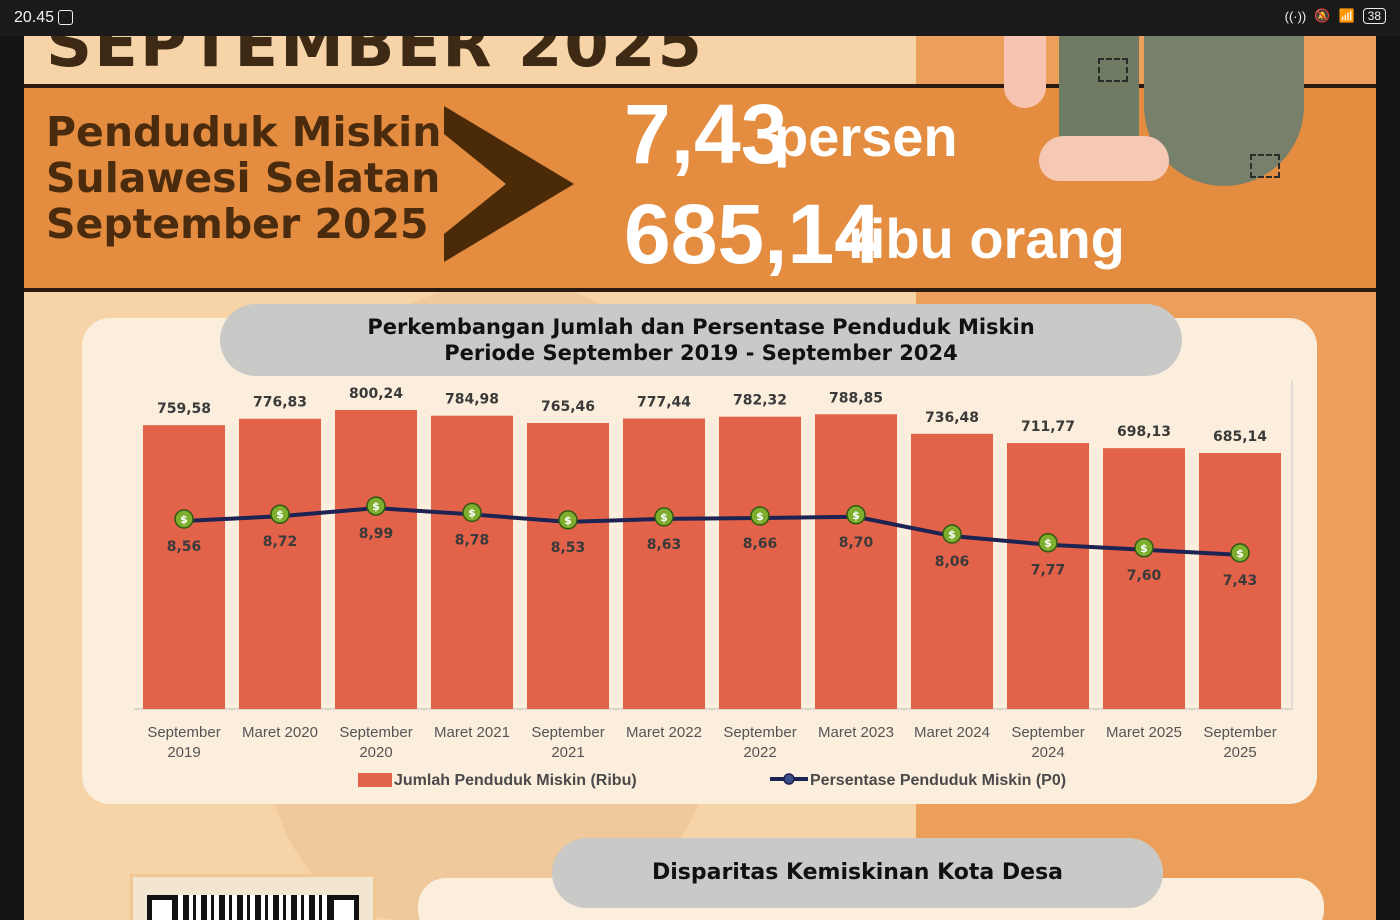 The height and width of the screenshot is (920, 1400). What do you see at coordinates (567, 752) in the screenshot?
I see `x-tick-label: 2021` at bounding box center [567, 752].